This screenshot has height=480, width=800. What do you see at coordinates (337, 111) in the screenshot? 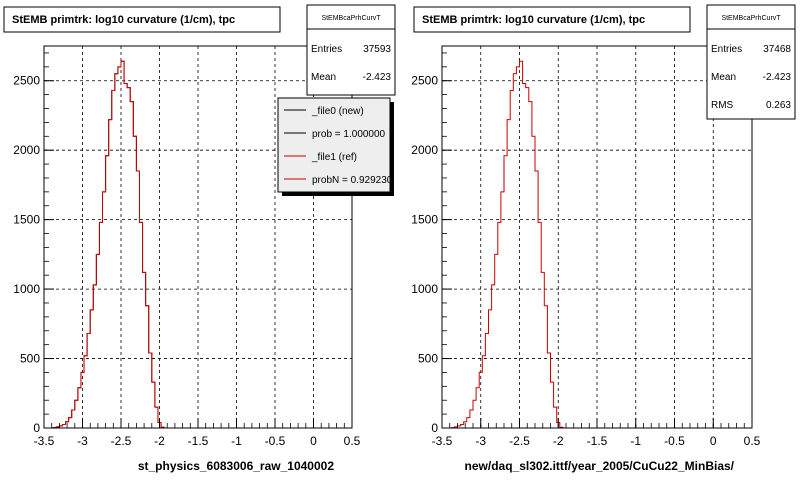
I see `legend-label: _file0 (new)` at bounding box center [337, 111].